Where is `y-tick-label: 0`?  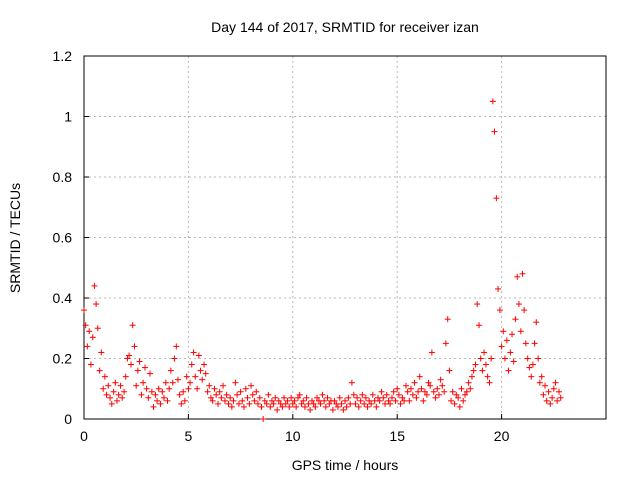
y-tick-label: 0 is located at coordinates (68, 419).